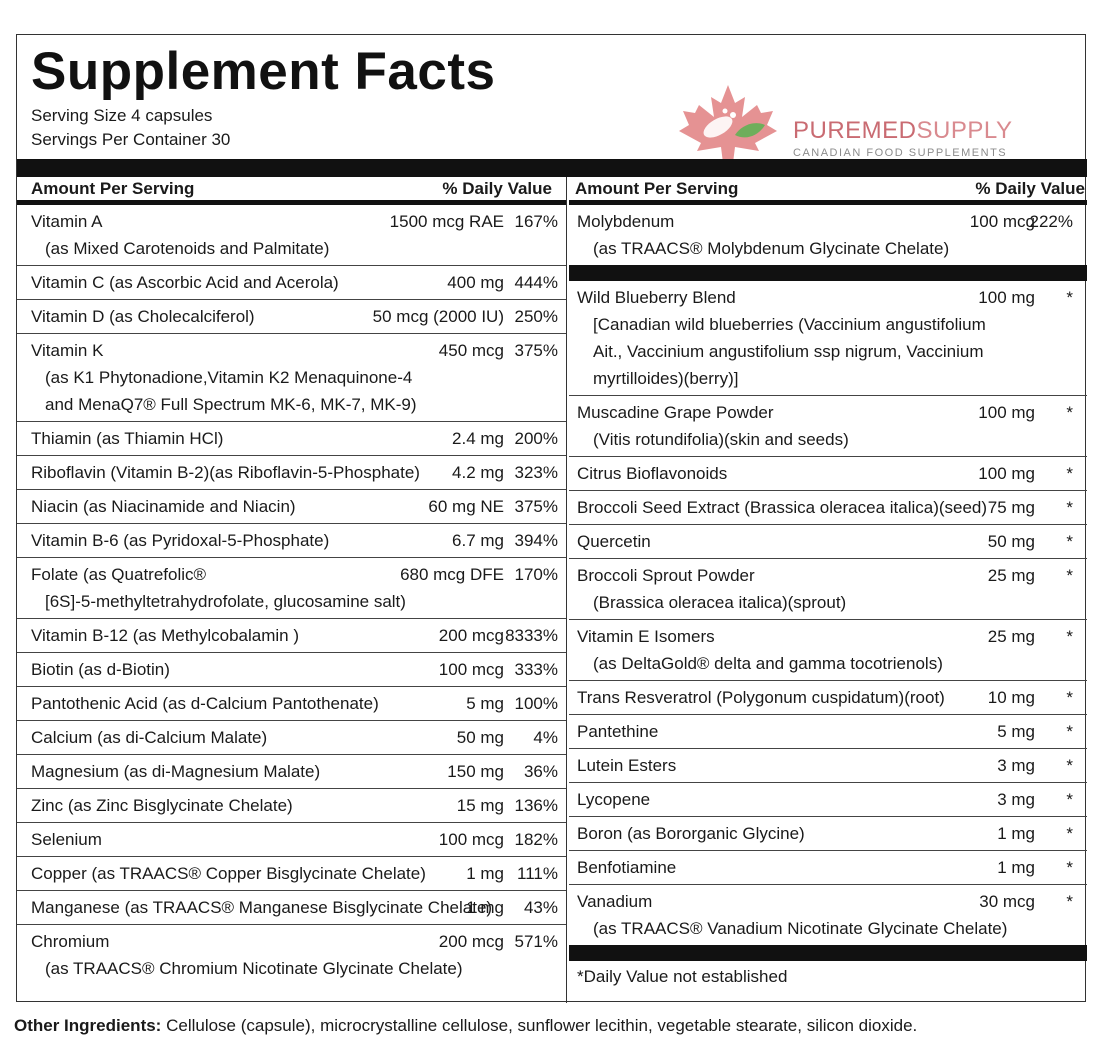 This screenshot has height=1056, width=1100. I want to click on daily-value-footnote: *Daily Value not established, so click(682, 976).